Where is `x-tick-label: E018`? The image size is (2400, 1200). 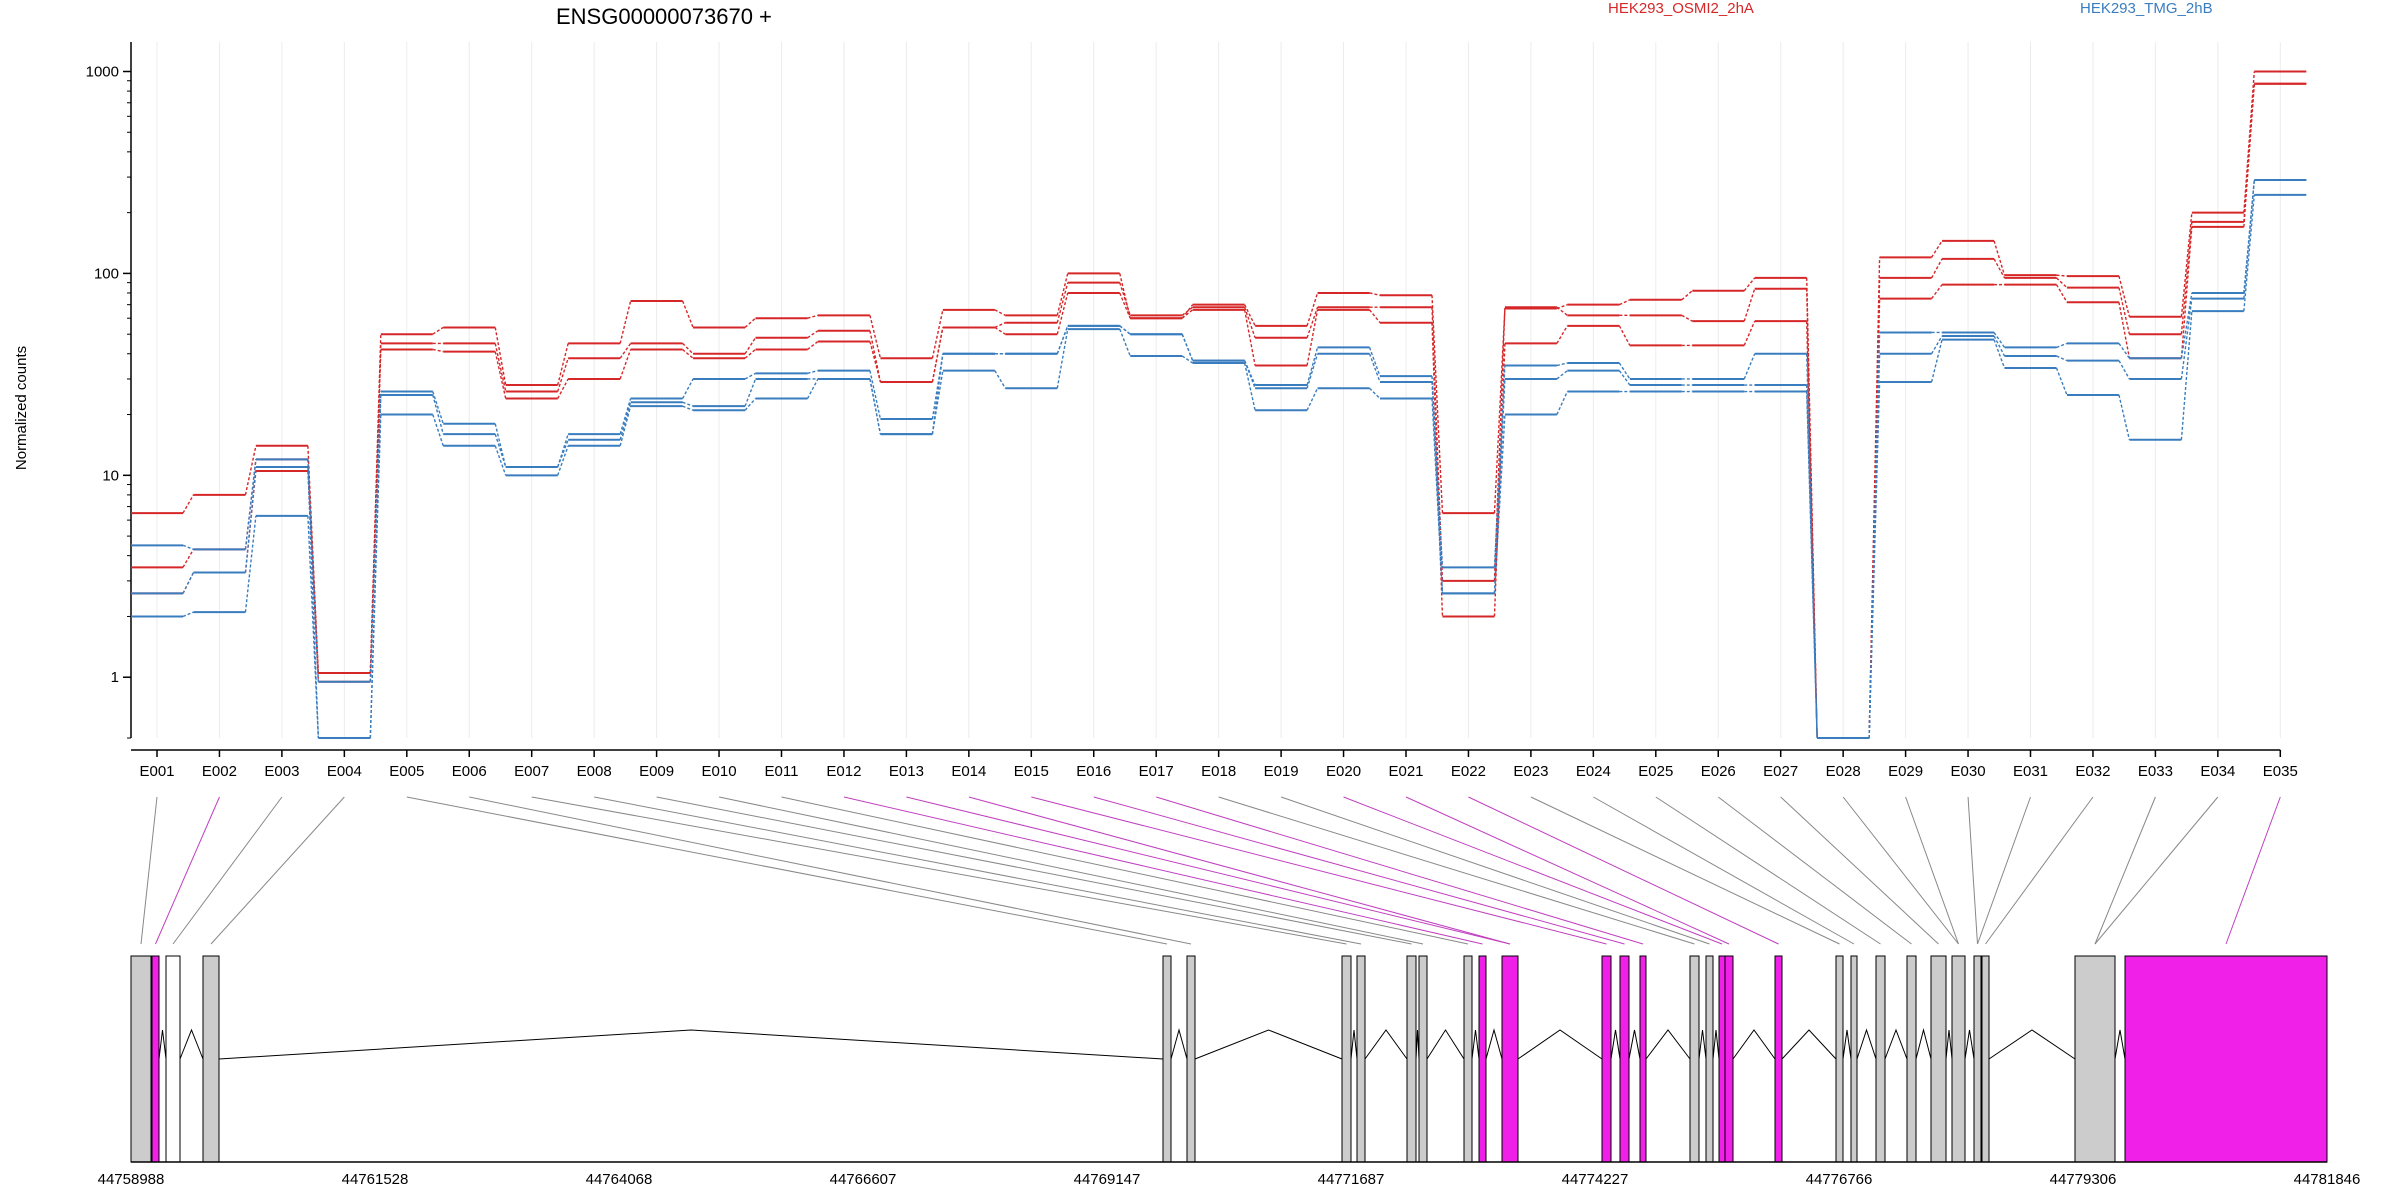
x-tick-label: E018 is located at coordinates (1218, 771).